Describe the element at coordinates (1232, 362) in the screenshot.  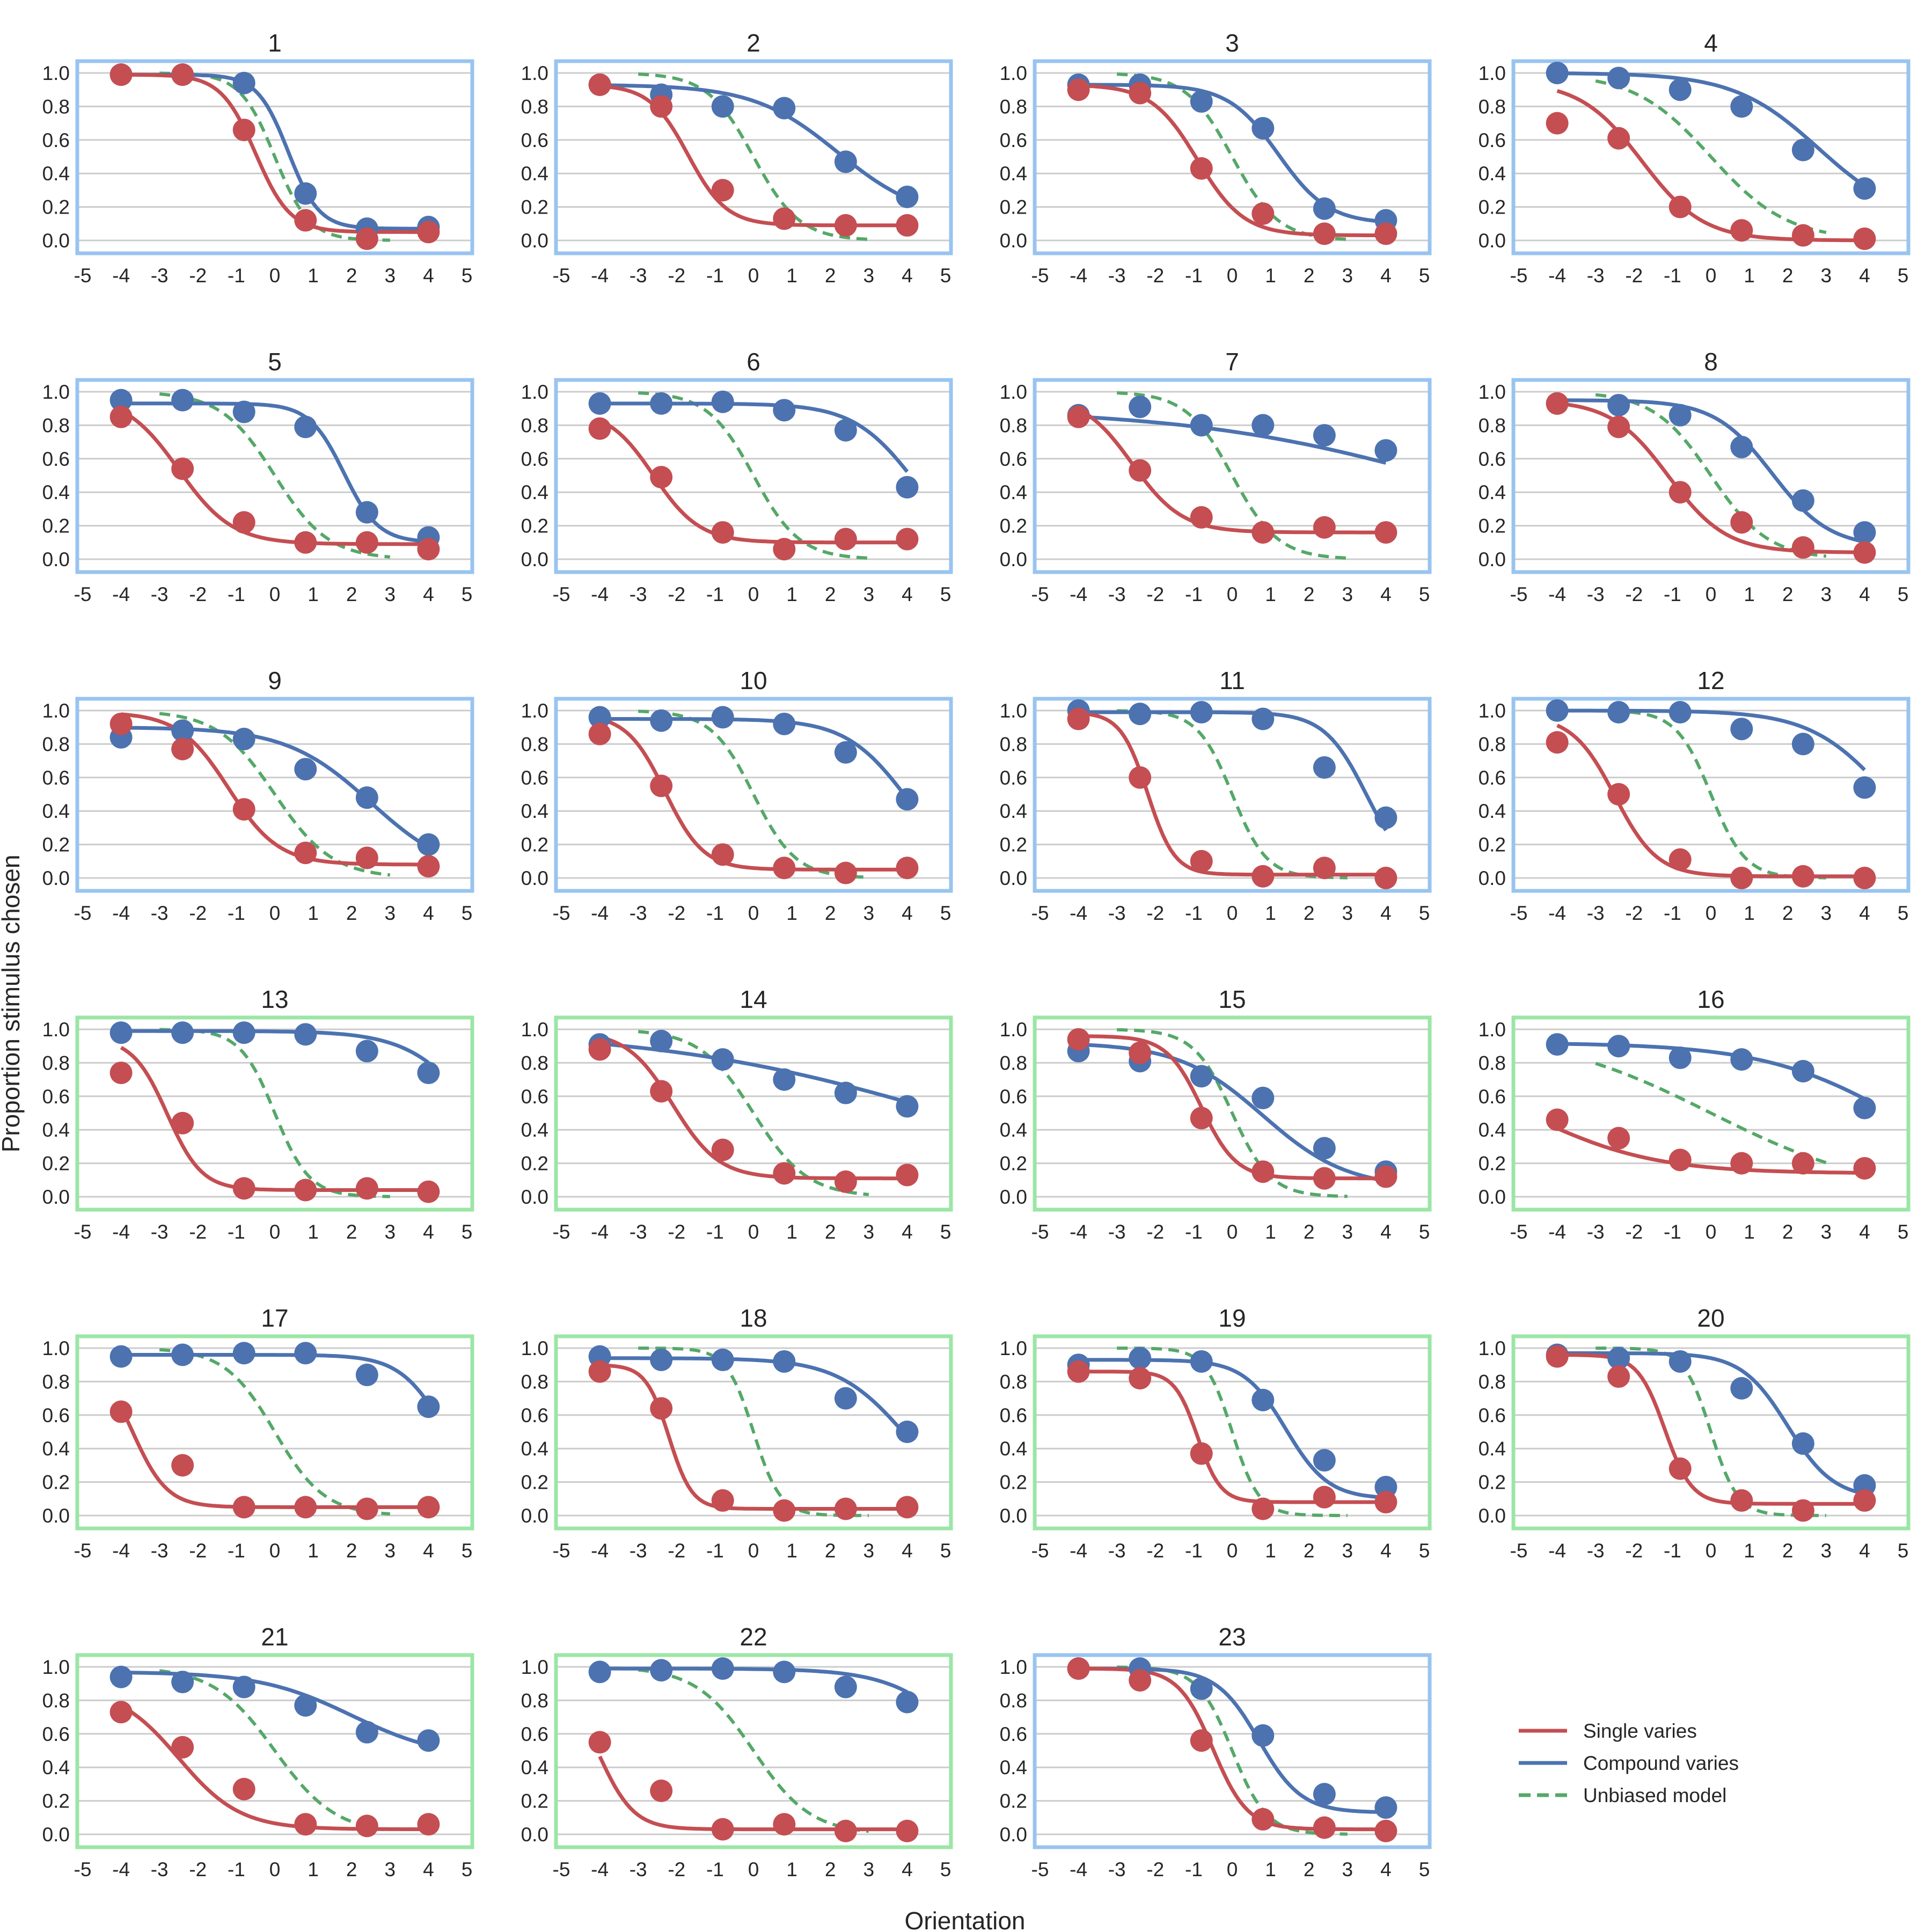
I see `panel-title: 7` at that location.